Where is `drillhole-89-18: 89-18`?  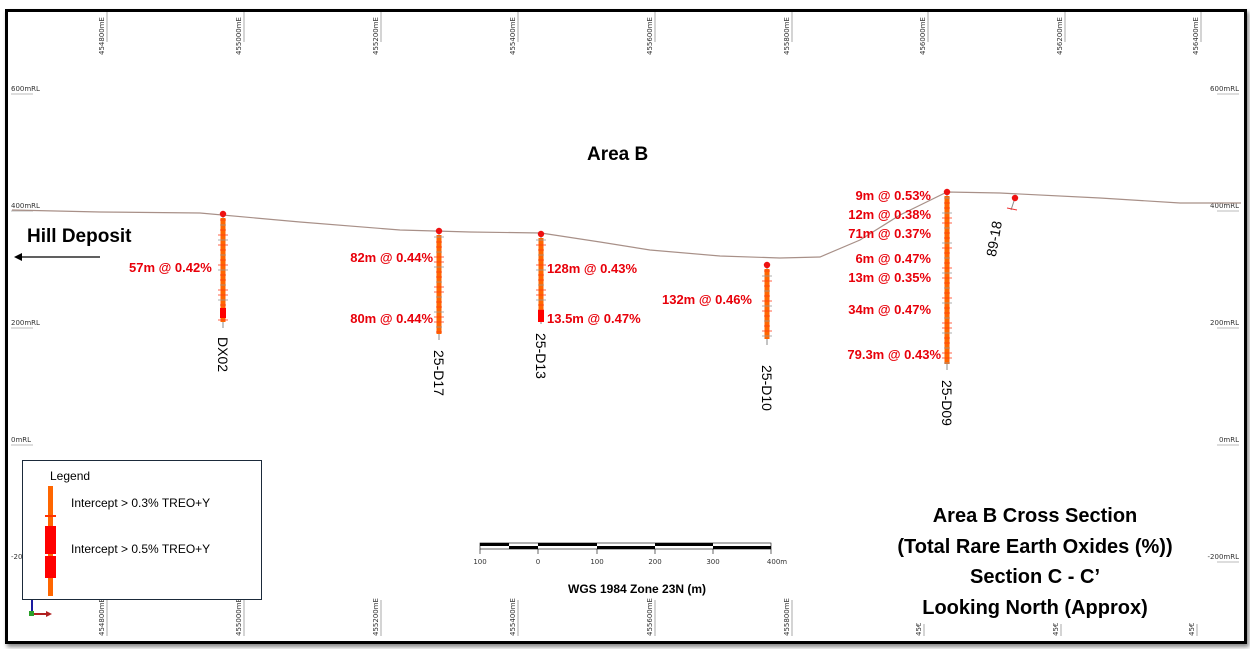 drillhole-89-18: 89-18 is located at coordinates (1001, 226).